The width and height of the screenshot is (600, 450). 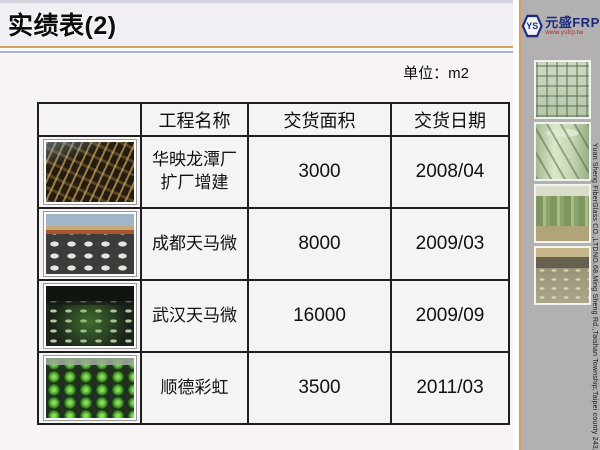 What do you see at coordinates (562, 275) in the screenshot?
I see `sidebar-photo-factory-floor` at bounding box center [562, 275].